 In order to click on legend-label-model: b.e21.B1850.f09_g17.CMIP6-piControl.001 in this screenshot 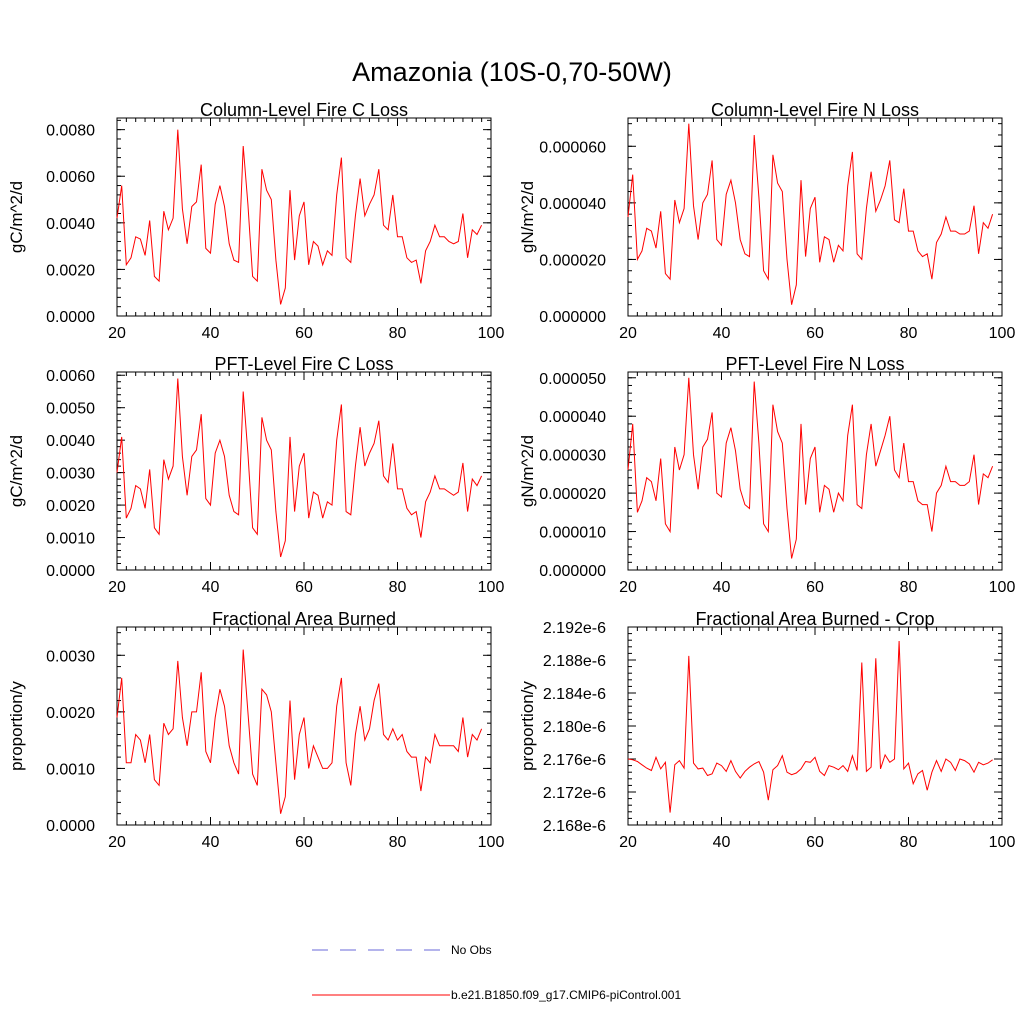, I will do `click(566, 995)`.